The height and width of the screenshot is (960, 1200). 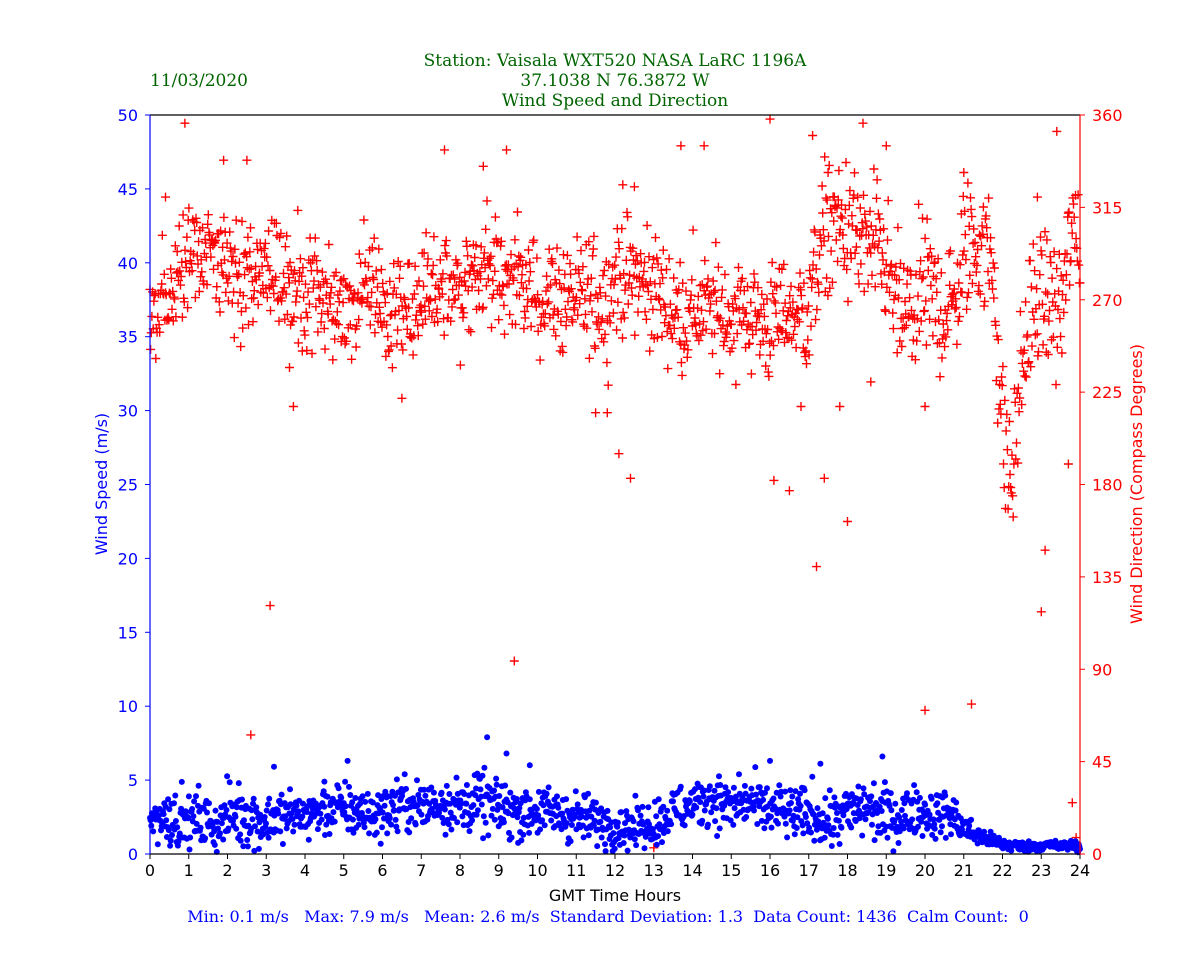 What do you see at coordinates (1136, 484) in the screenshot?
I see `y-axis-right-label: Wind Direction (Compass Degrees)` at bounding box center [1136, 484].